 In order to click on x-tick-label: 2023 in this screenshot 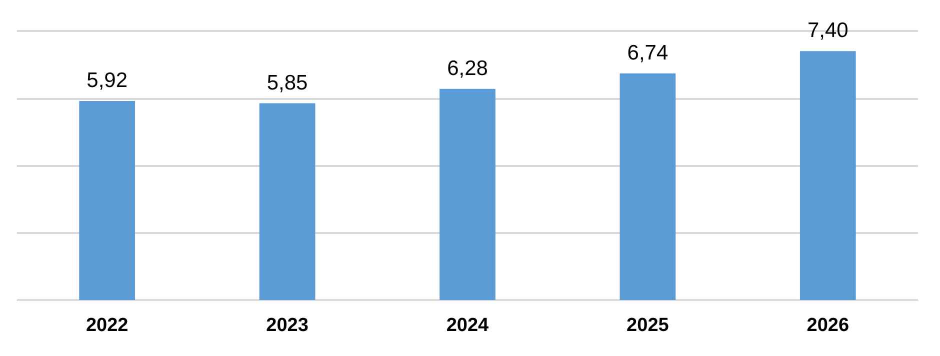, I will do `click(287, 325)`.